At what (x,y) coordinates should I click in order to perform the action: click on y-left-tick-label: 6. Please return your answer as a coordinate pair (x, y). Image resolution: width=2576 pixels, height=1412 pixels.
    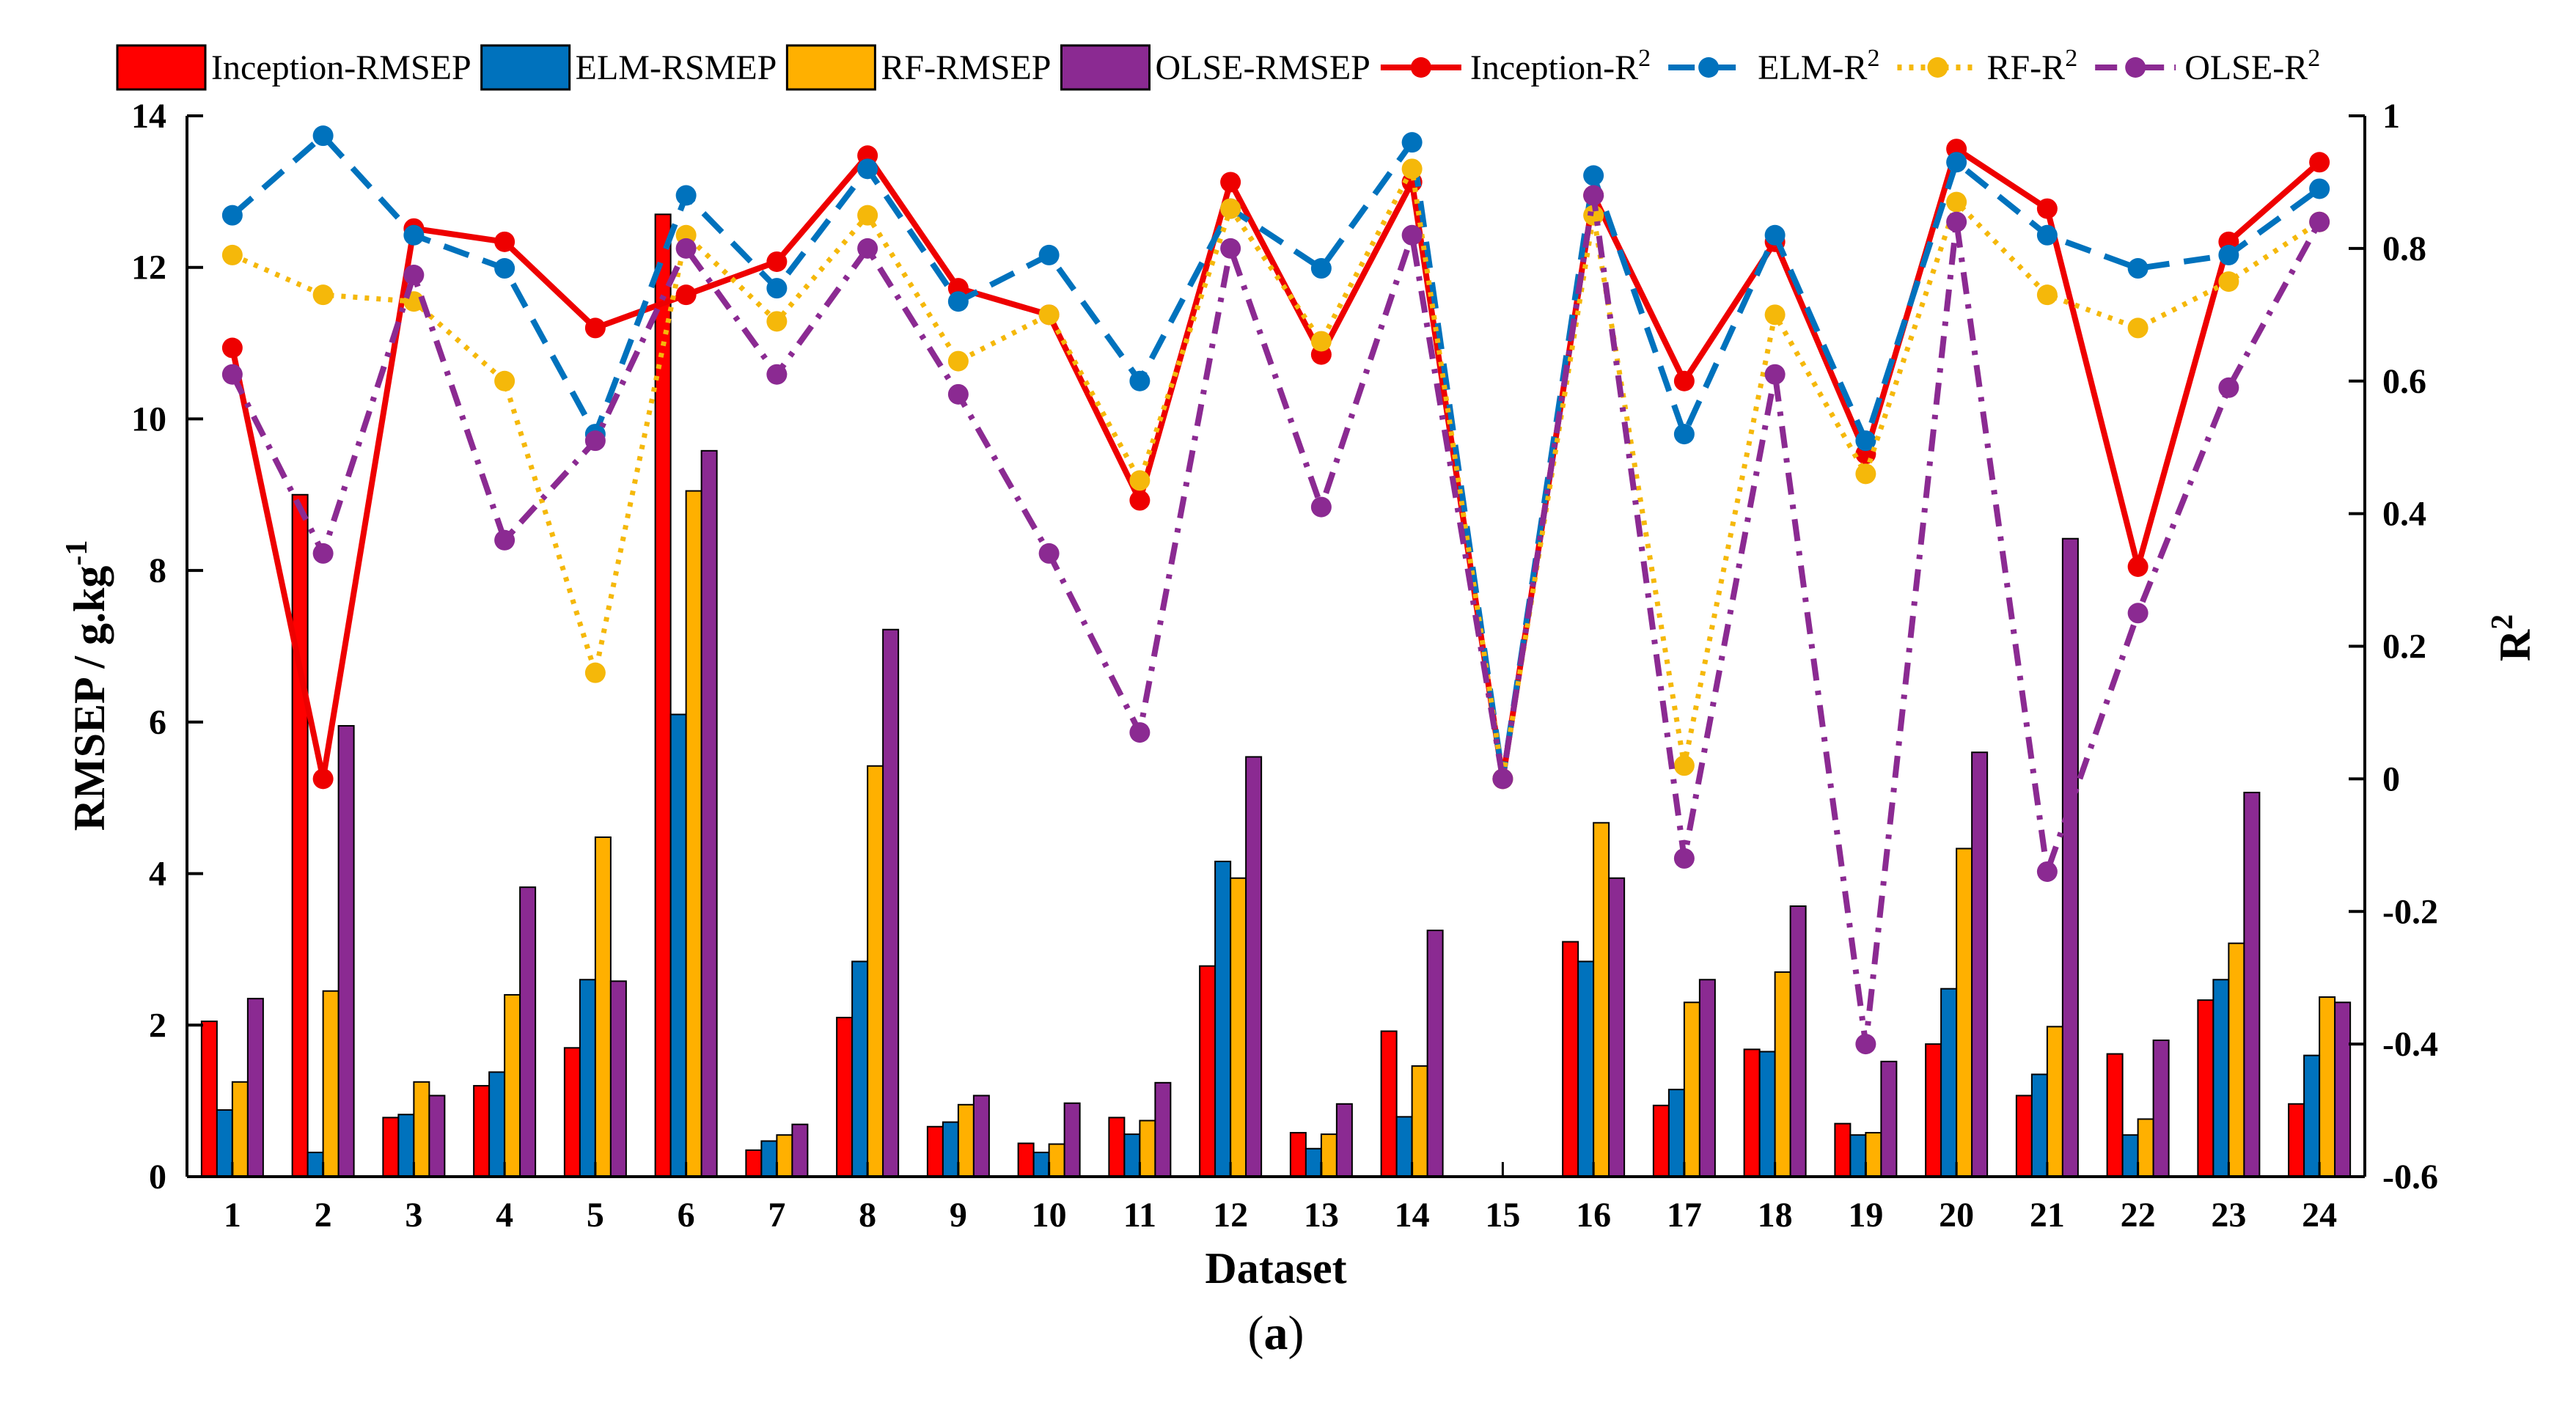
    Looking at the image, I should click on (158, 722).